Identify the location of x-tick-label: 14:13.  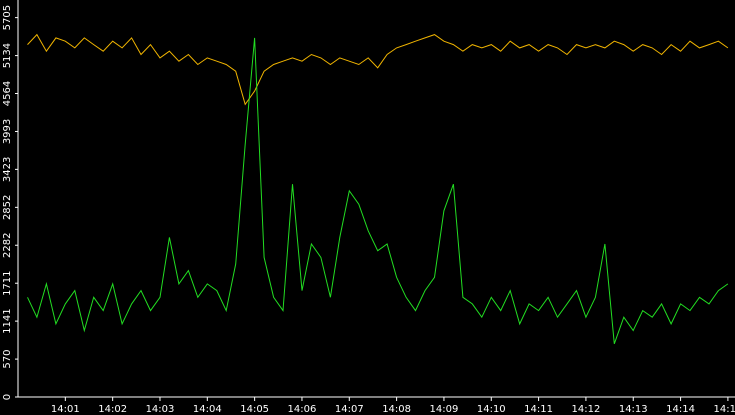
(633, 409).